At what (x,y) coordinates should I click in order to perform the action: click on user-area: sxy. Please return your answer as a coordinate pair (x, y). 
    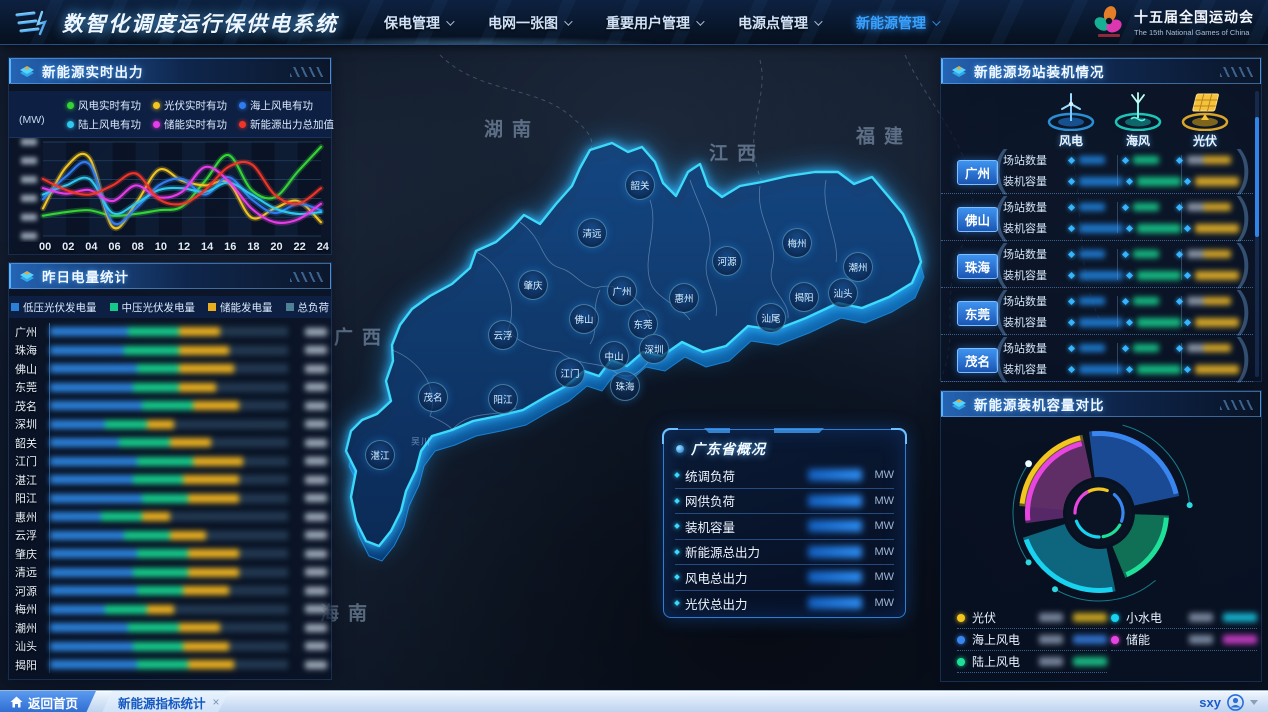
    Looking at the image, I should click on (1228, 701).